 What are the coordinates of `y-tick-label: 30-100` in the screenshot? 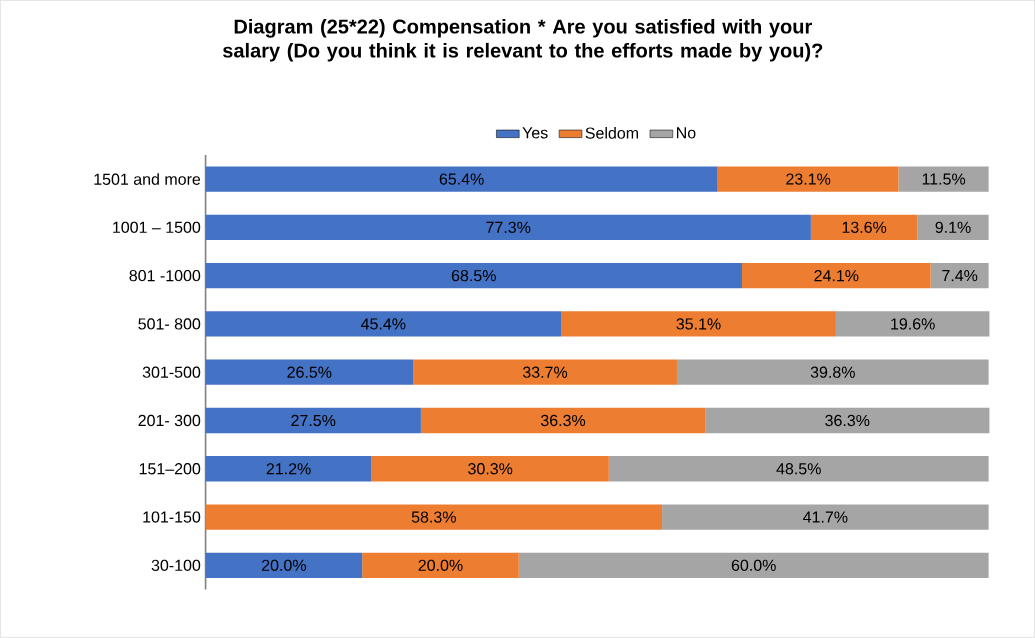 It's located at (176, 565).